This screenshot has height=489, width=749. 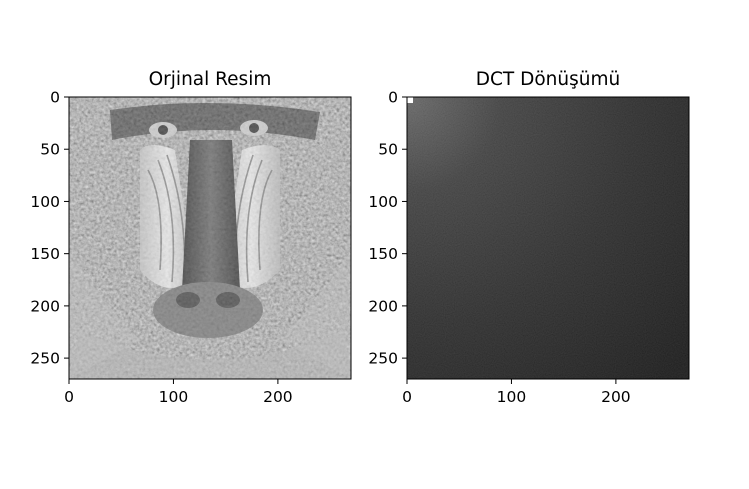 I want to click on left-y-tick-label: 250, so click(x=45, y=359).